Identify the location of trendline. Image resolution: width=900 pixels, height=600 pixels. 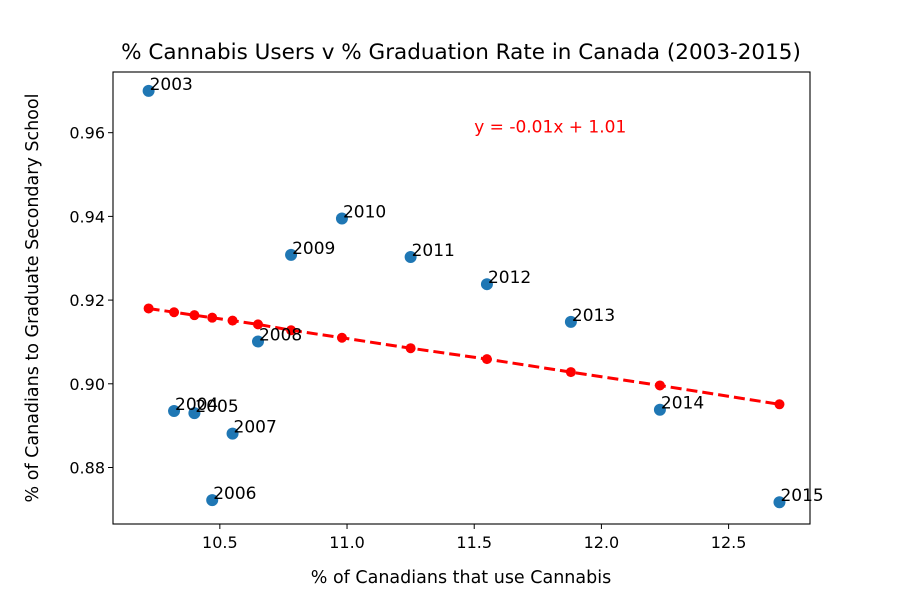
(464, 356).